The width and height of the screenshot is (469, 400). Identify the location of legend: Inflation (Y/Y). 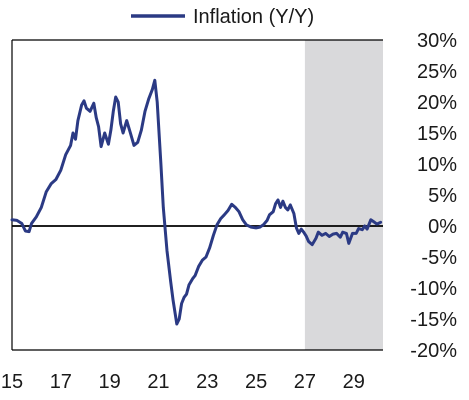
(222, 17).